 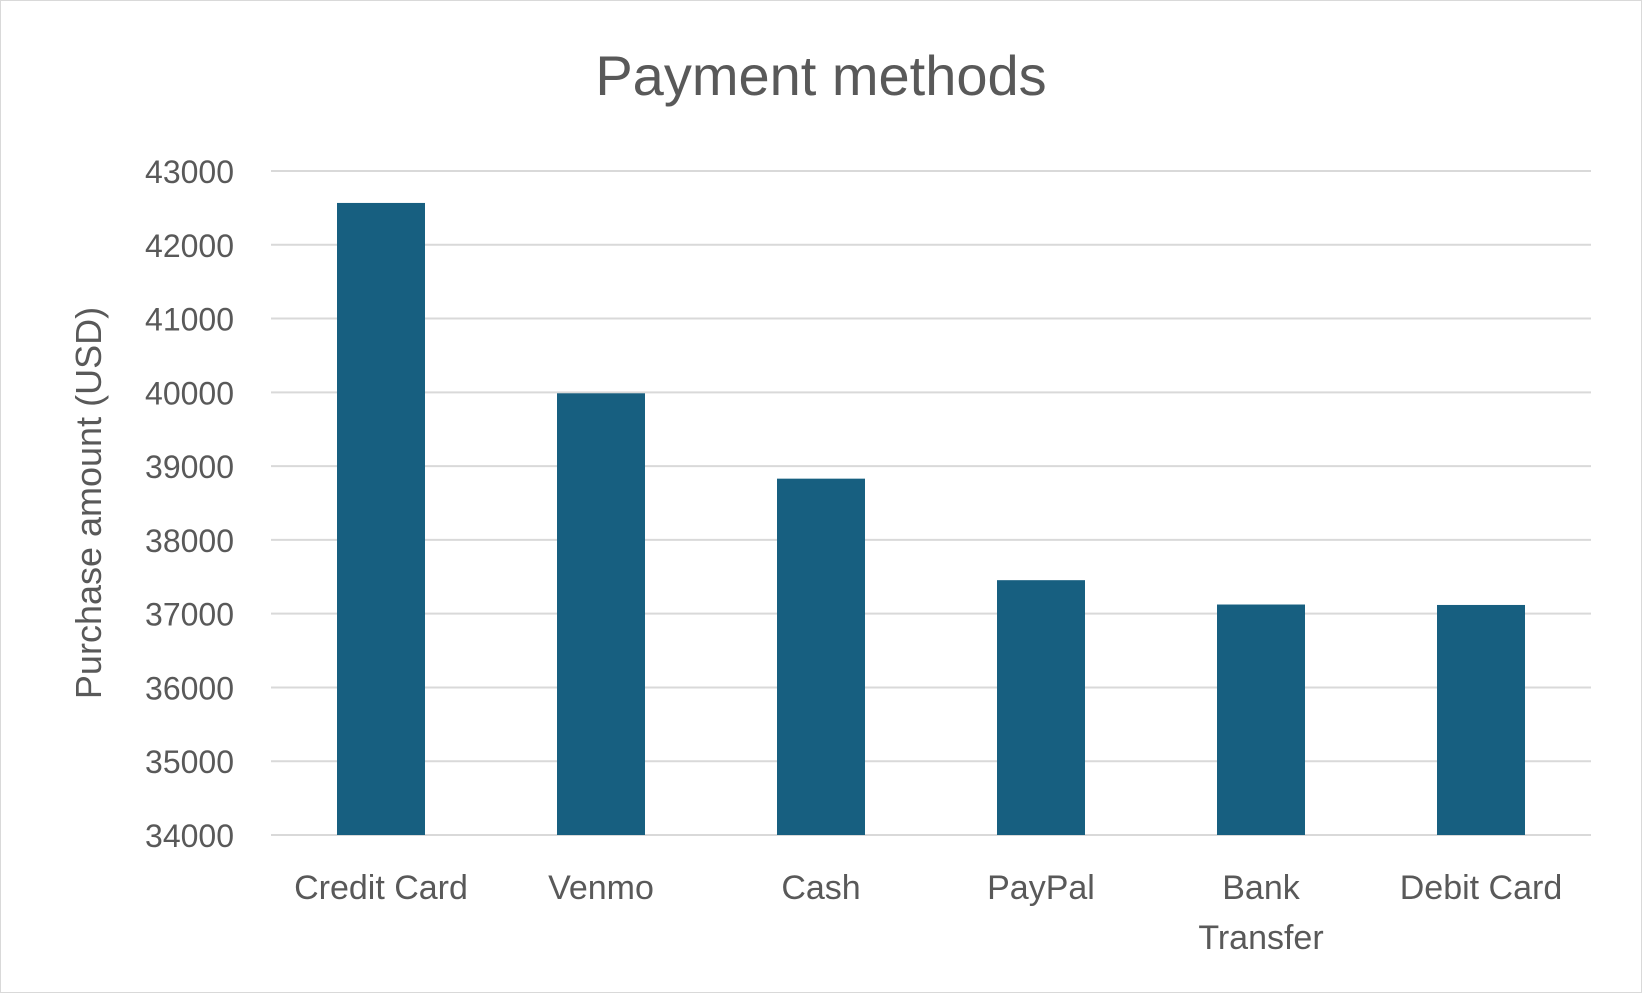 What do you see at coordinates (820, 888) in the screenshot?
I see `x-tick-label: Cash` at bounding box center [820, 888].